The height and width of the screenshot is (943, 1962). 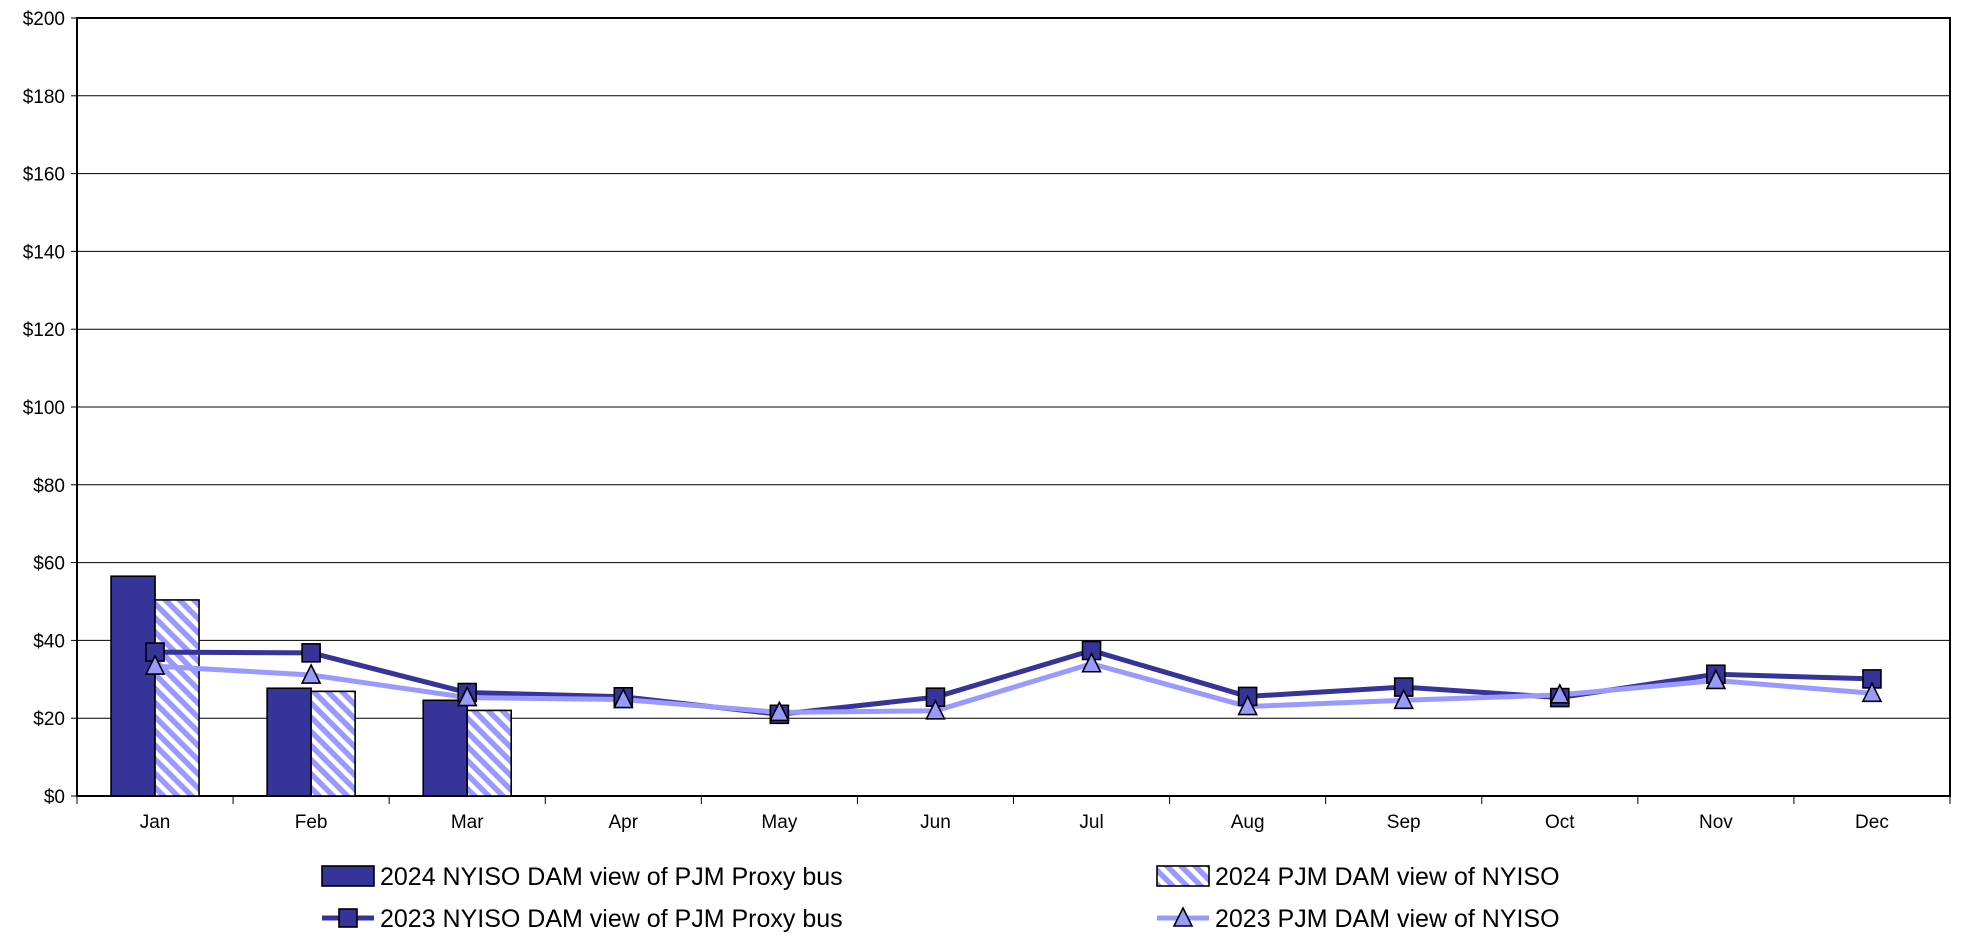 I want to click on y-tick-label: $80, so click(x=49, y=486).